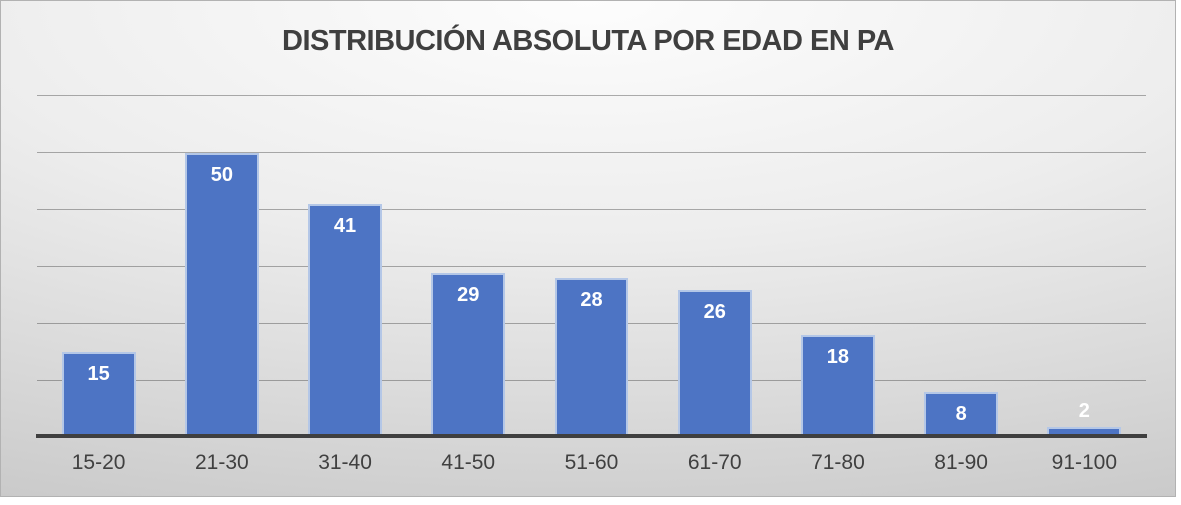 This screenshot has width=1181, height=505. I want to click on bar-slot-61-70: 26, so click(714, 267).